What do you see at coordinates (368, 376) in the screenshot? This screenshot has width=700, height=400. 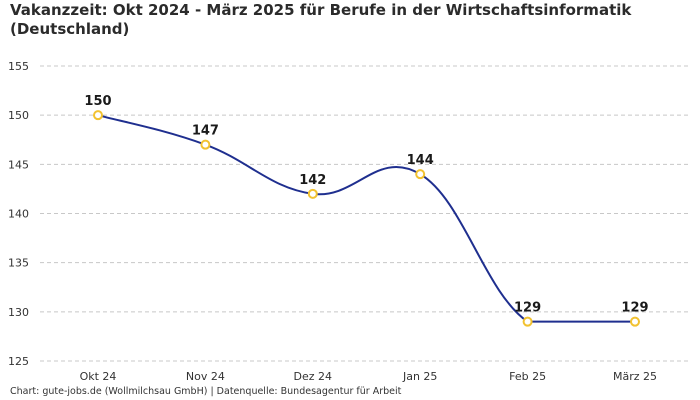 I see `x-axis-ticks: Okt 24 Nov 24 Dez 24 Jan 25 Feb 25 März 25` at bounding box center [368, 376].